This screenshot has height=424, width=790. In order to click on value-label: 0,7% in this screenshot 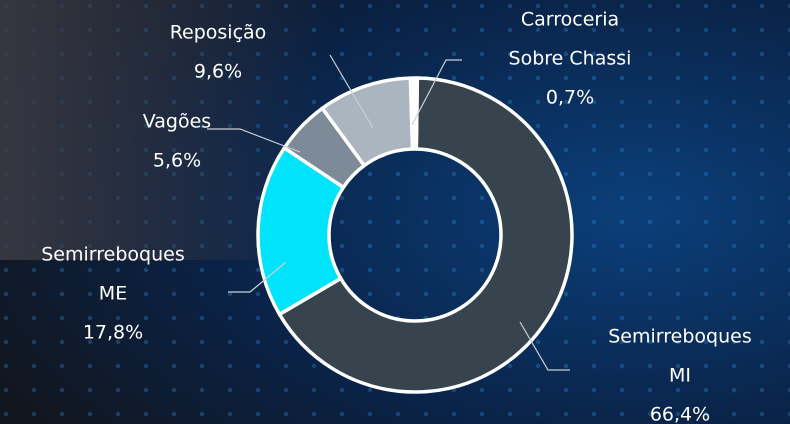, I will do `click(570, 98)`.